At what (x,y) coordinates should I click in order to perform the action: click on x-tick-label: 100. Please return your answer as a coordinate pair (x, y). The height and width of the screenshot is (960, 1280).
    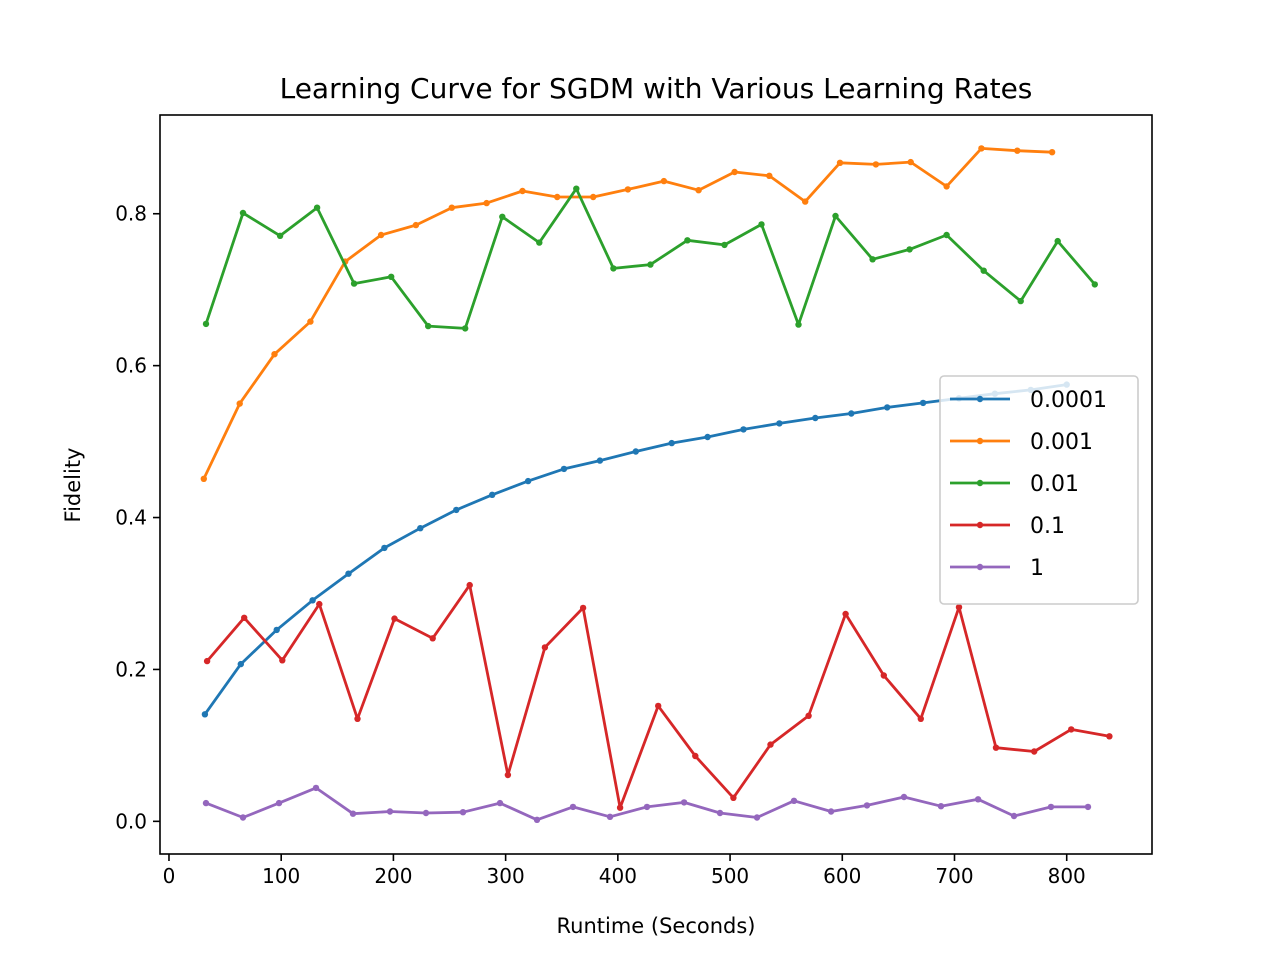
    Looking at the image, I should click on (281, 876).